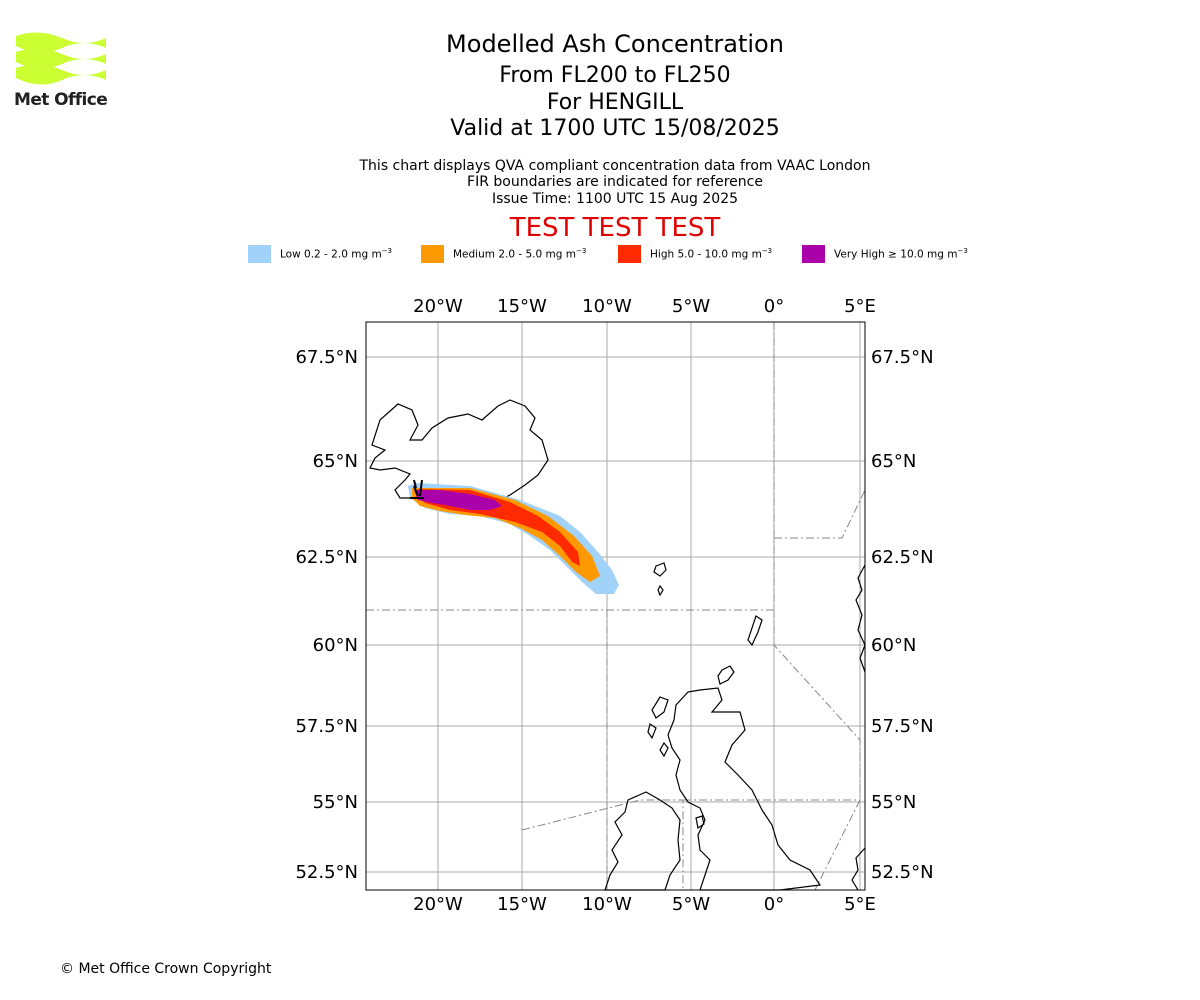 The height and width of the screenshot is (1000, 1200). I want to click on volcano-icon, so click(417, 489).